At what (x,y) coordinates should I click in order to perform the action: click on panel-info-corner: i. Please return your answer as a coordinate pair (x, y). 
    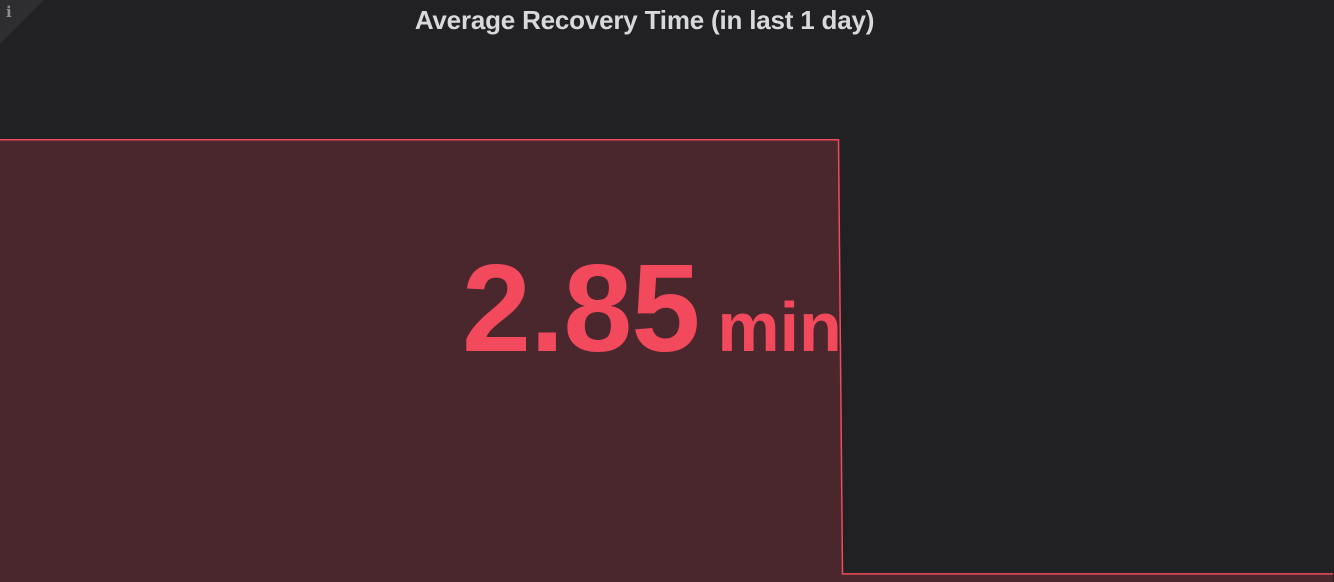
    Looking at the image, I should click on (22, 22).